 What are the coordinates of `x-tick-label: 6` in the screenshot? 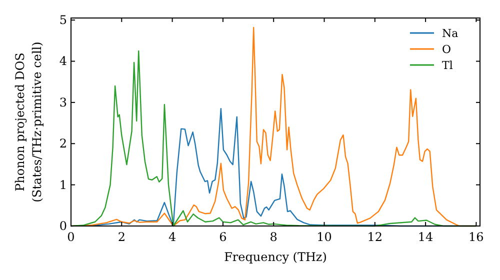 It's located at (223, 237).